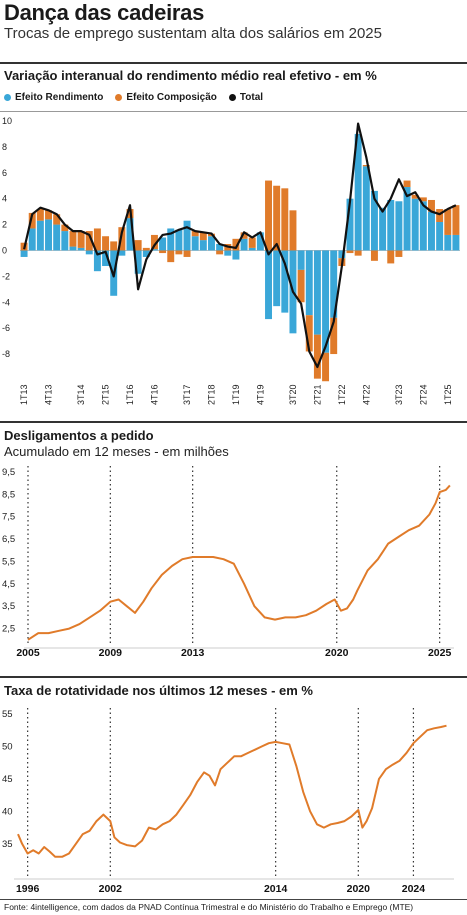 This screenshot has width=467, height=915. What do you see at coordinates (366, 394) in the screenshot?
I see `x-tick-label: 4T22` at bounding box center [366, 394].